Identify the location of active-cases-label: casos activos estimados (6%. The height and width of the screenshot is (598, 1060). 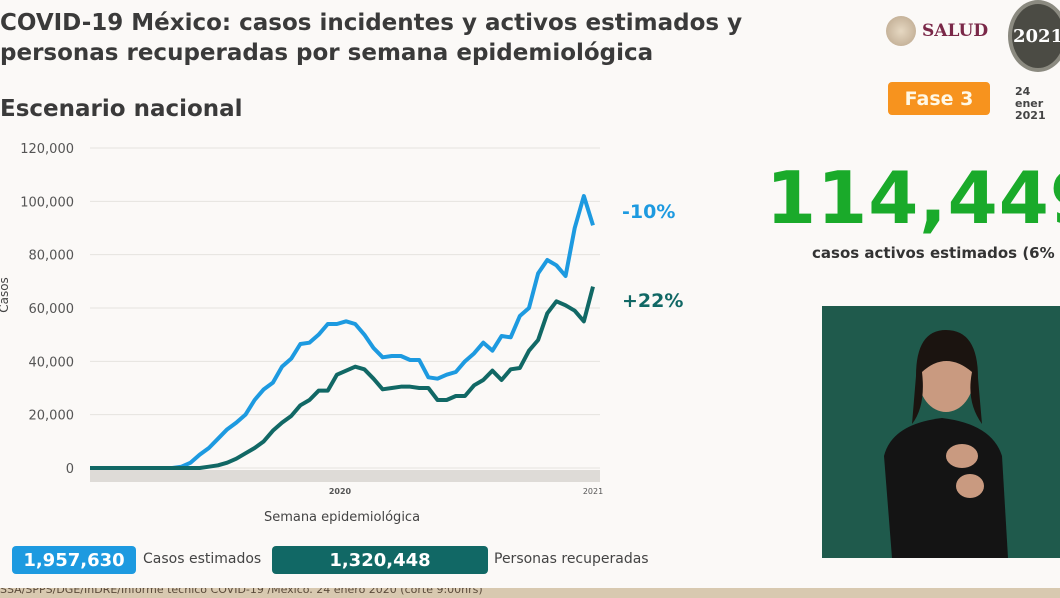
(933, 253).